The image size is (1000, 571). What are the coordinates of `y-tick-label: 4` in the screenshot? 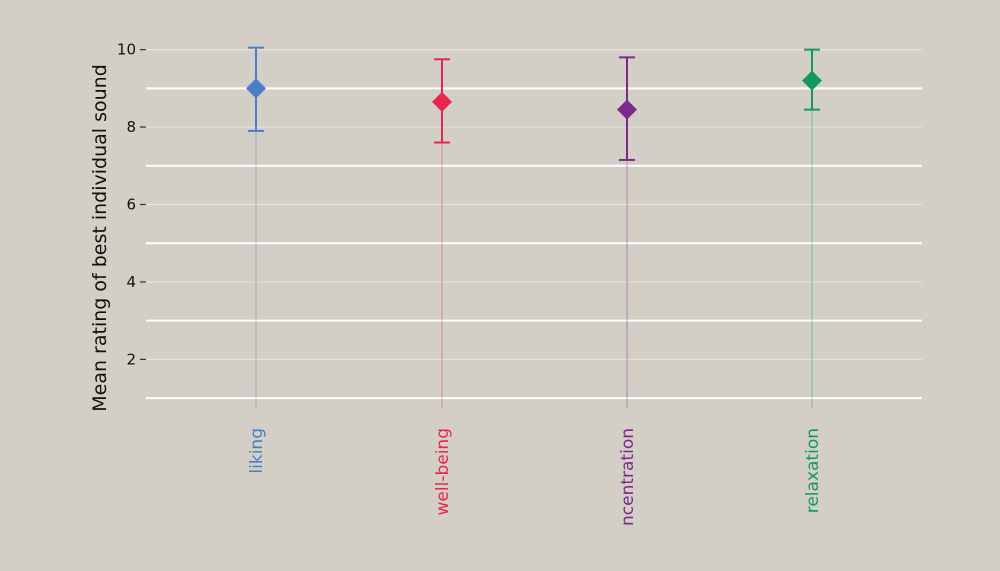 It's located at (131, 282).